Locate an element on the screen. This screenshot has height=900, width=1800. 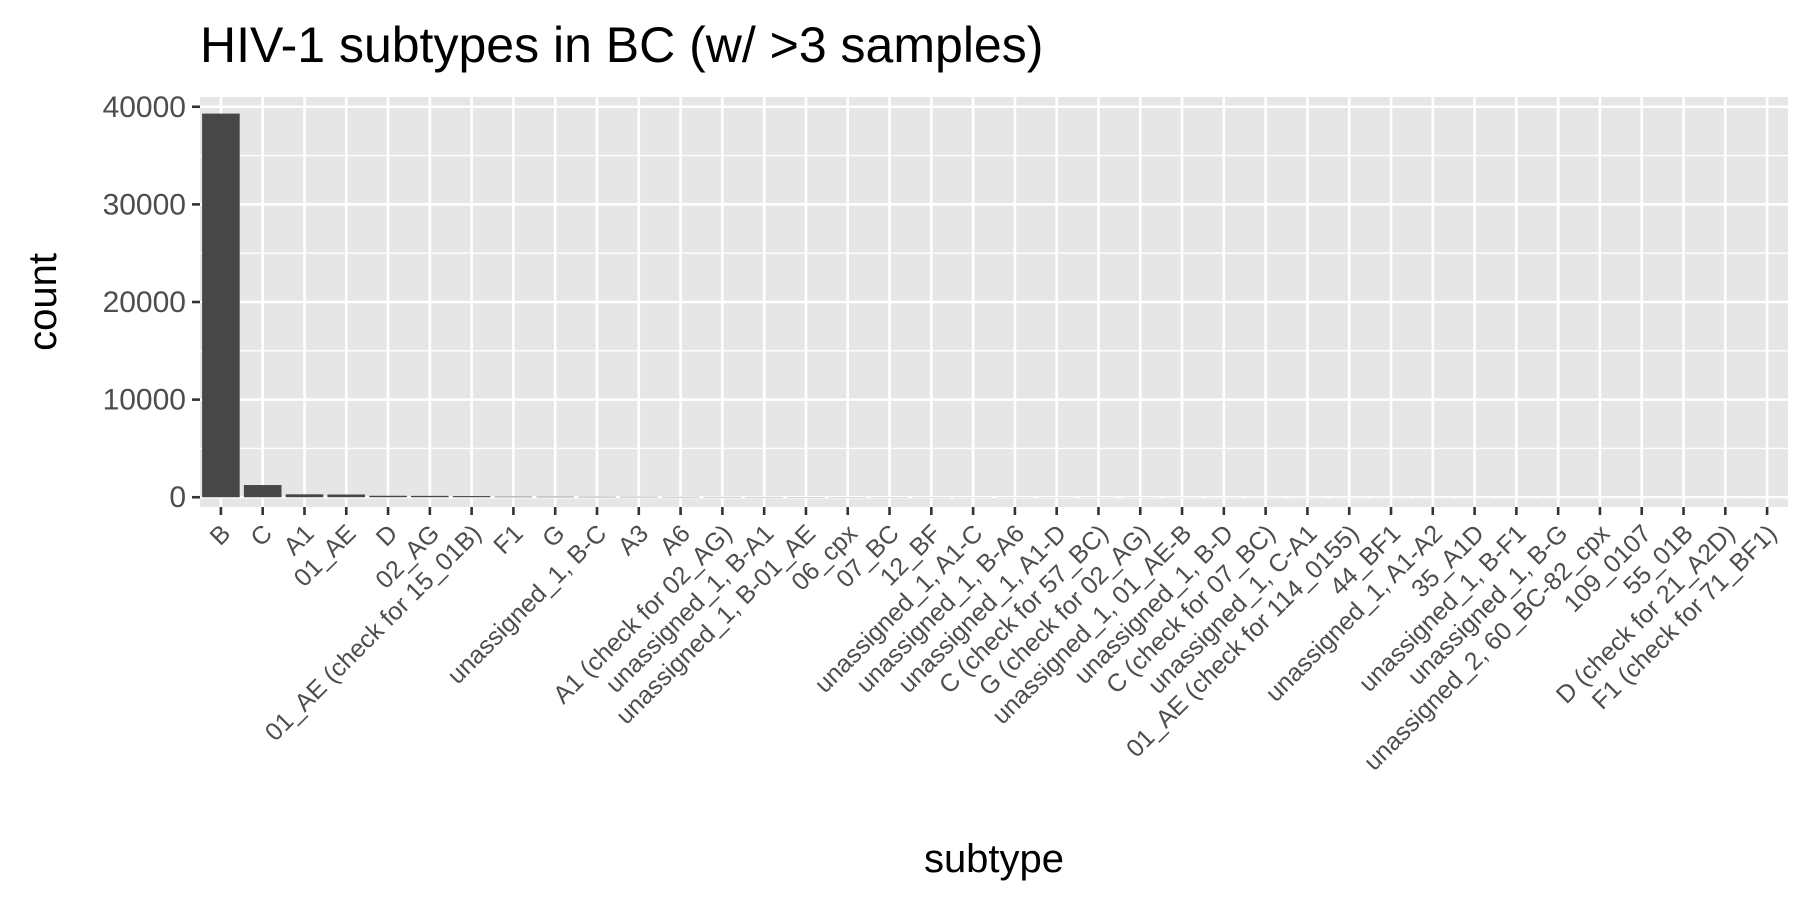
y-axis: 0 10000 20000 30000 40000 is located at coordinates (151, 302).